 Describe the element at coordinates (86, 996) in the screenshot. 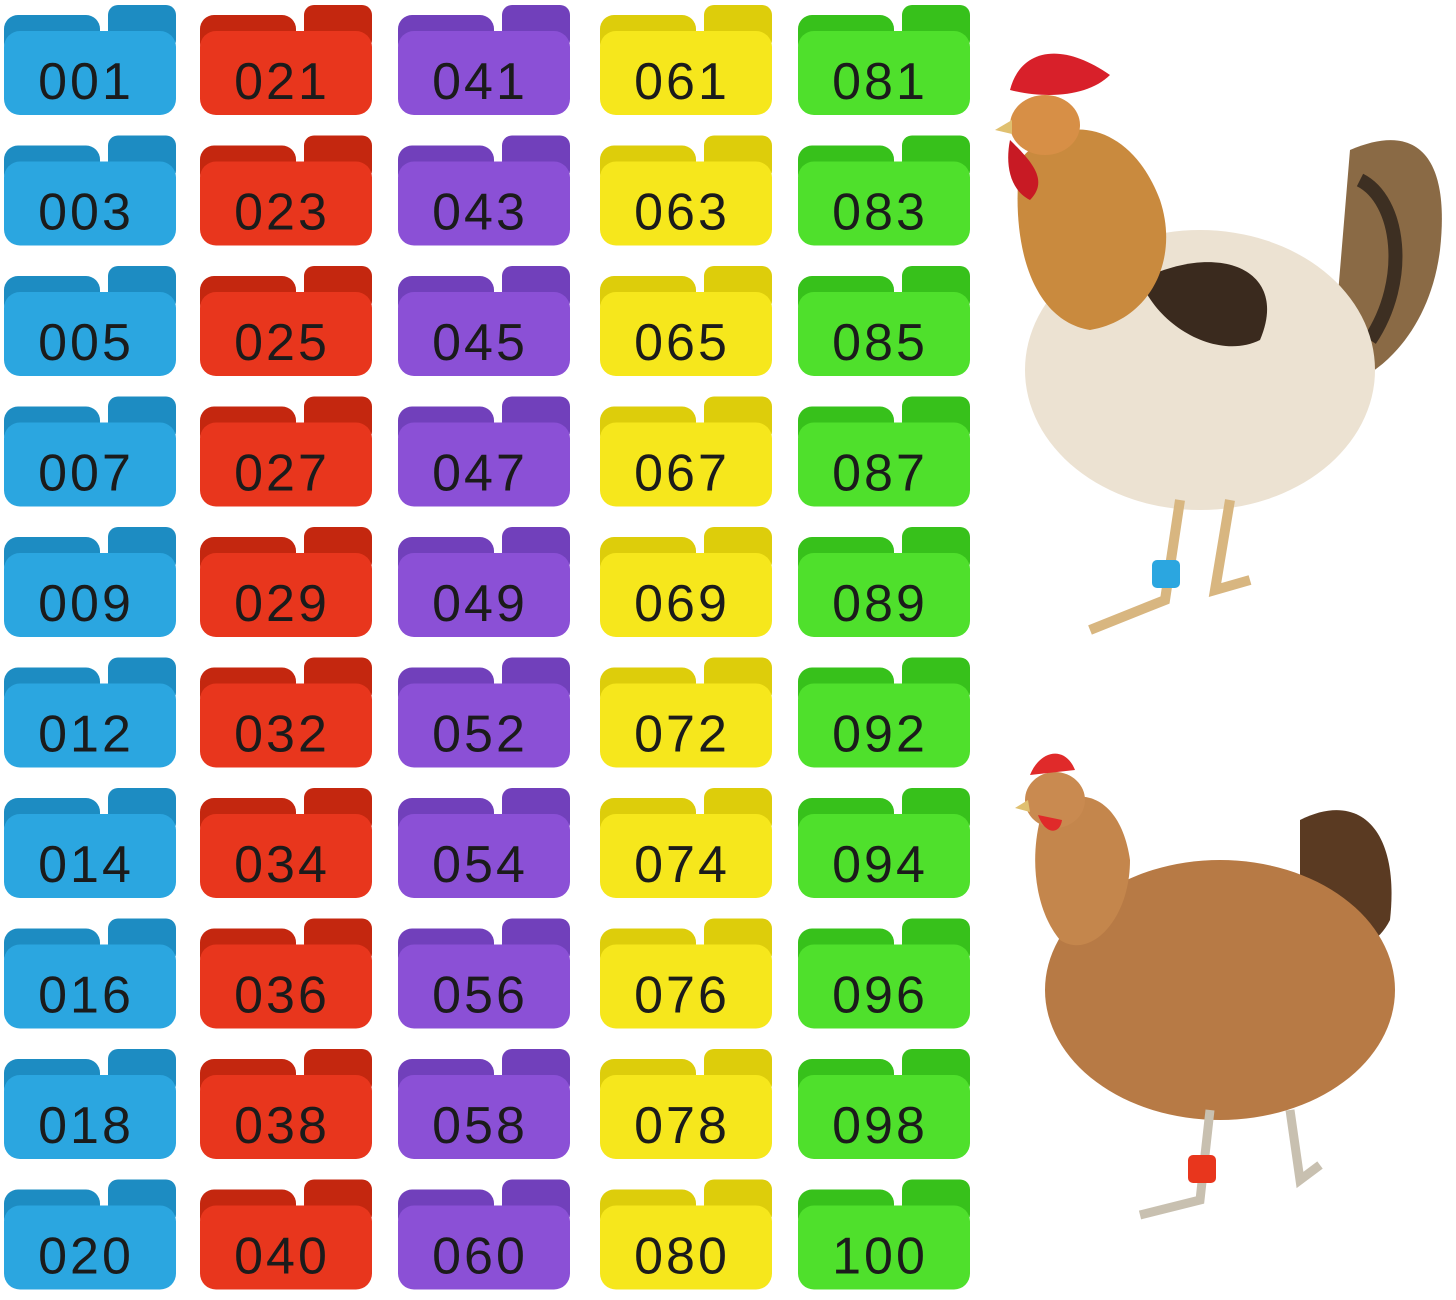

I see `band-number: 016` at that location.